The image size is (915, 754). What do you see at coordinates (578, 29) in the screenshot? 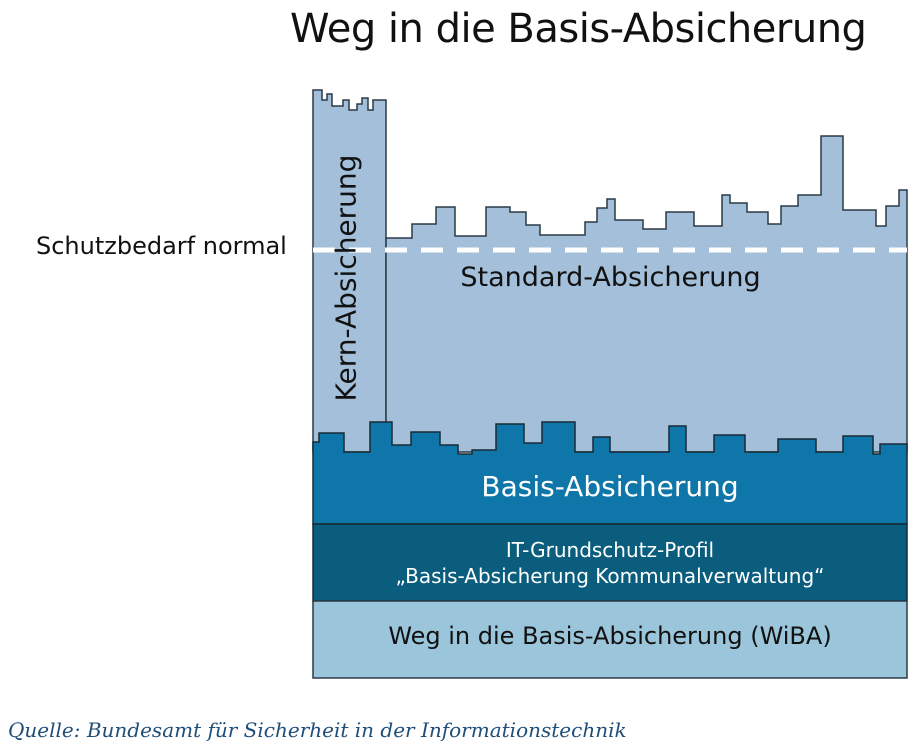
I see `diagram-title: Weg in die Basis-Absicherung` at bounding box center [578, 29].